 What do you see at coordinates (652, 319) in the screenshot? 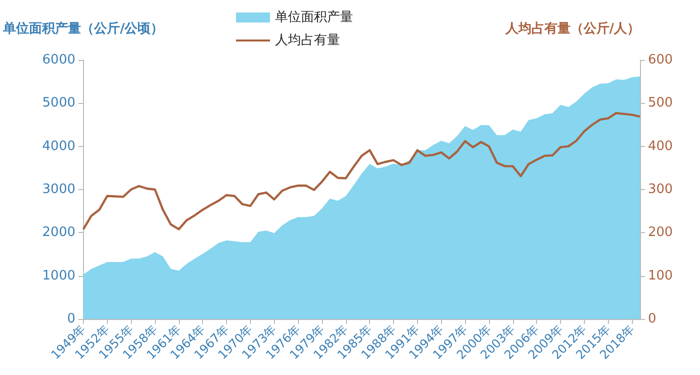
I see `y2-tick-label: 0` at bounding box center [652, 319].